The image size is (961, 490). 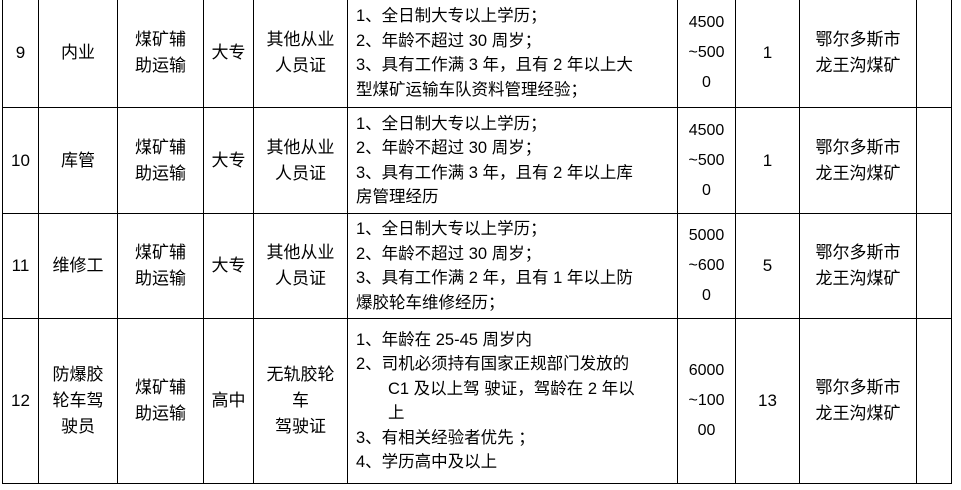 I want to click on cell-line: 驾驶证, so click(x=300, y=426).